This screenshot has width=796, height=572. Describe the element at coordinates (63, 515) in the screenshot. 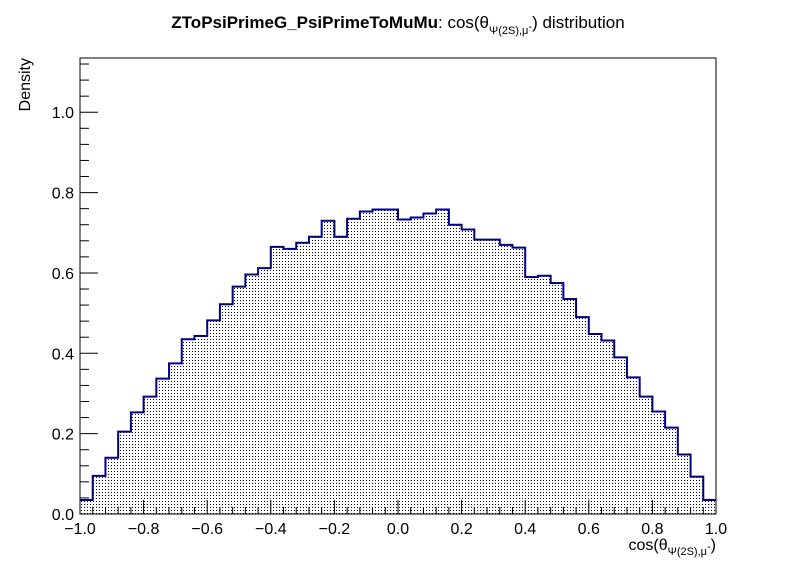

I see `y-tick-label: 0.0` at that location.